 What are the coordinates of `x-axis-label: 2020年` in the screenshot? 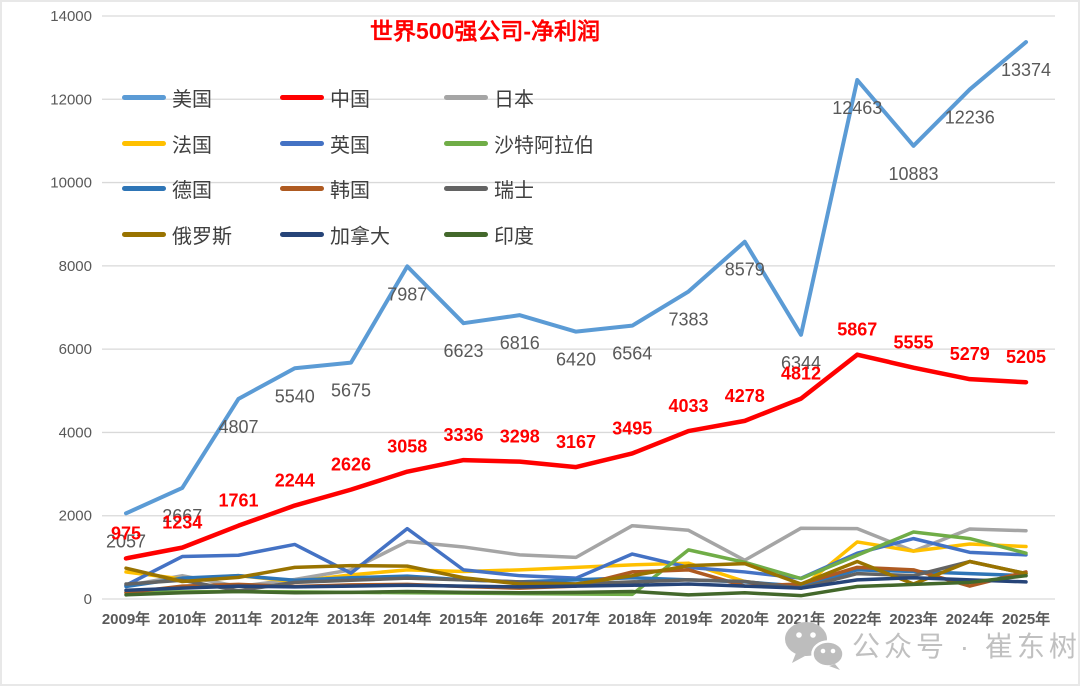 It's located at (745, 619).